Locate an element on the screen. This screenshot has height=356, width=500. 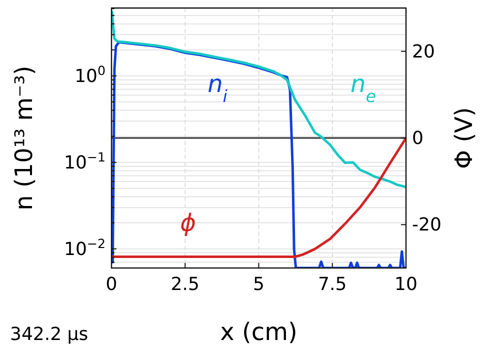
x-tick-label: 0 is located at coordinates (112, 284).